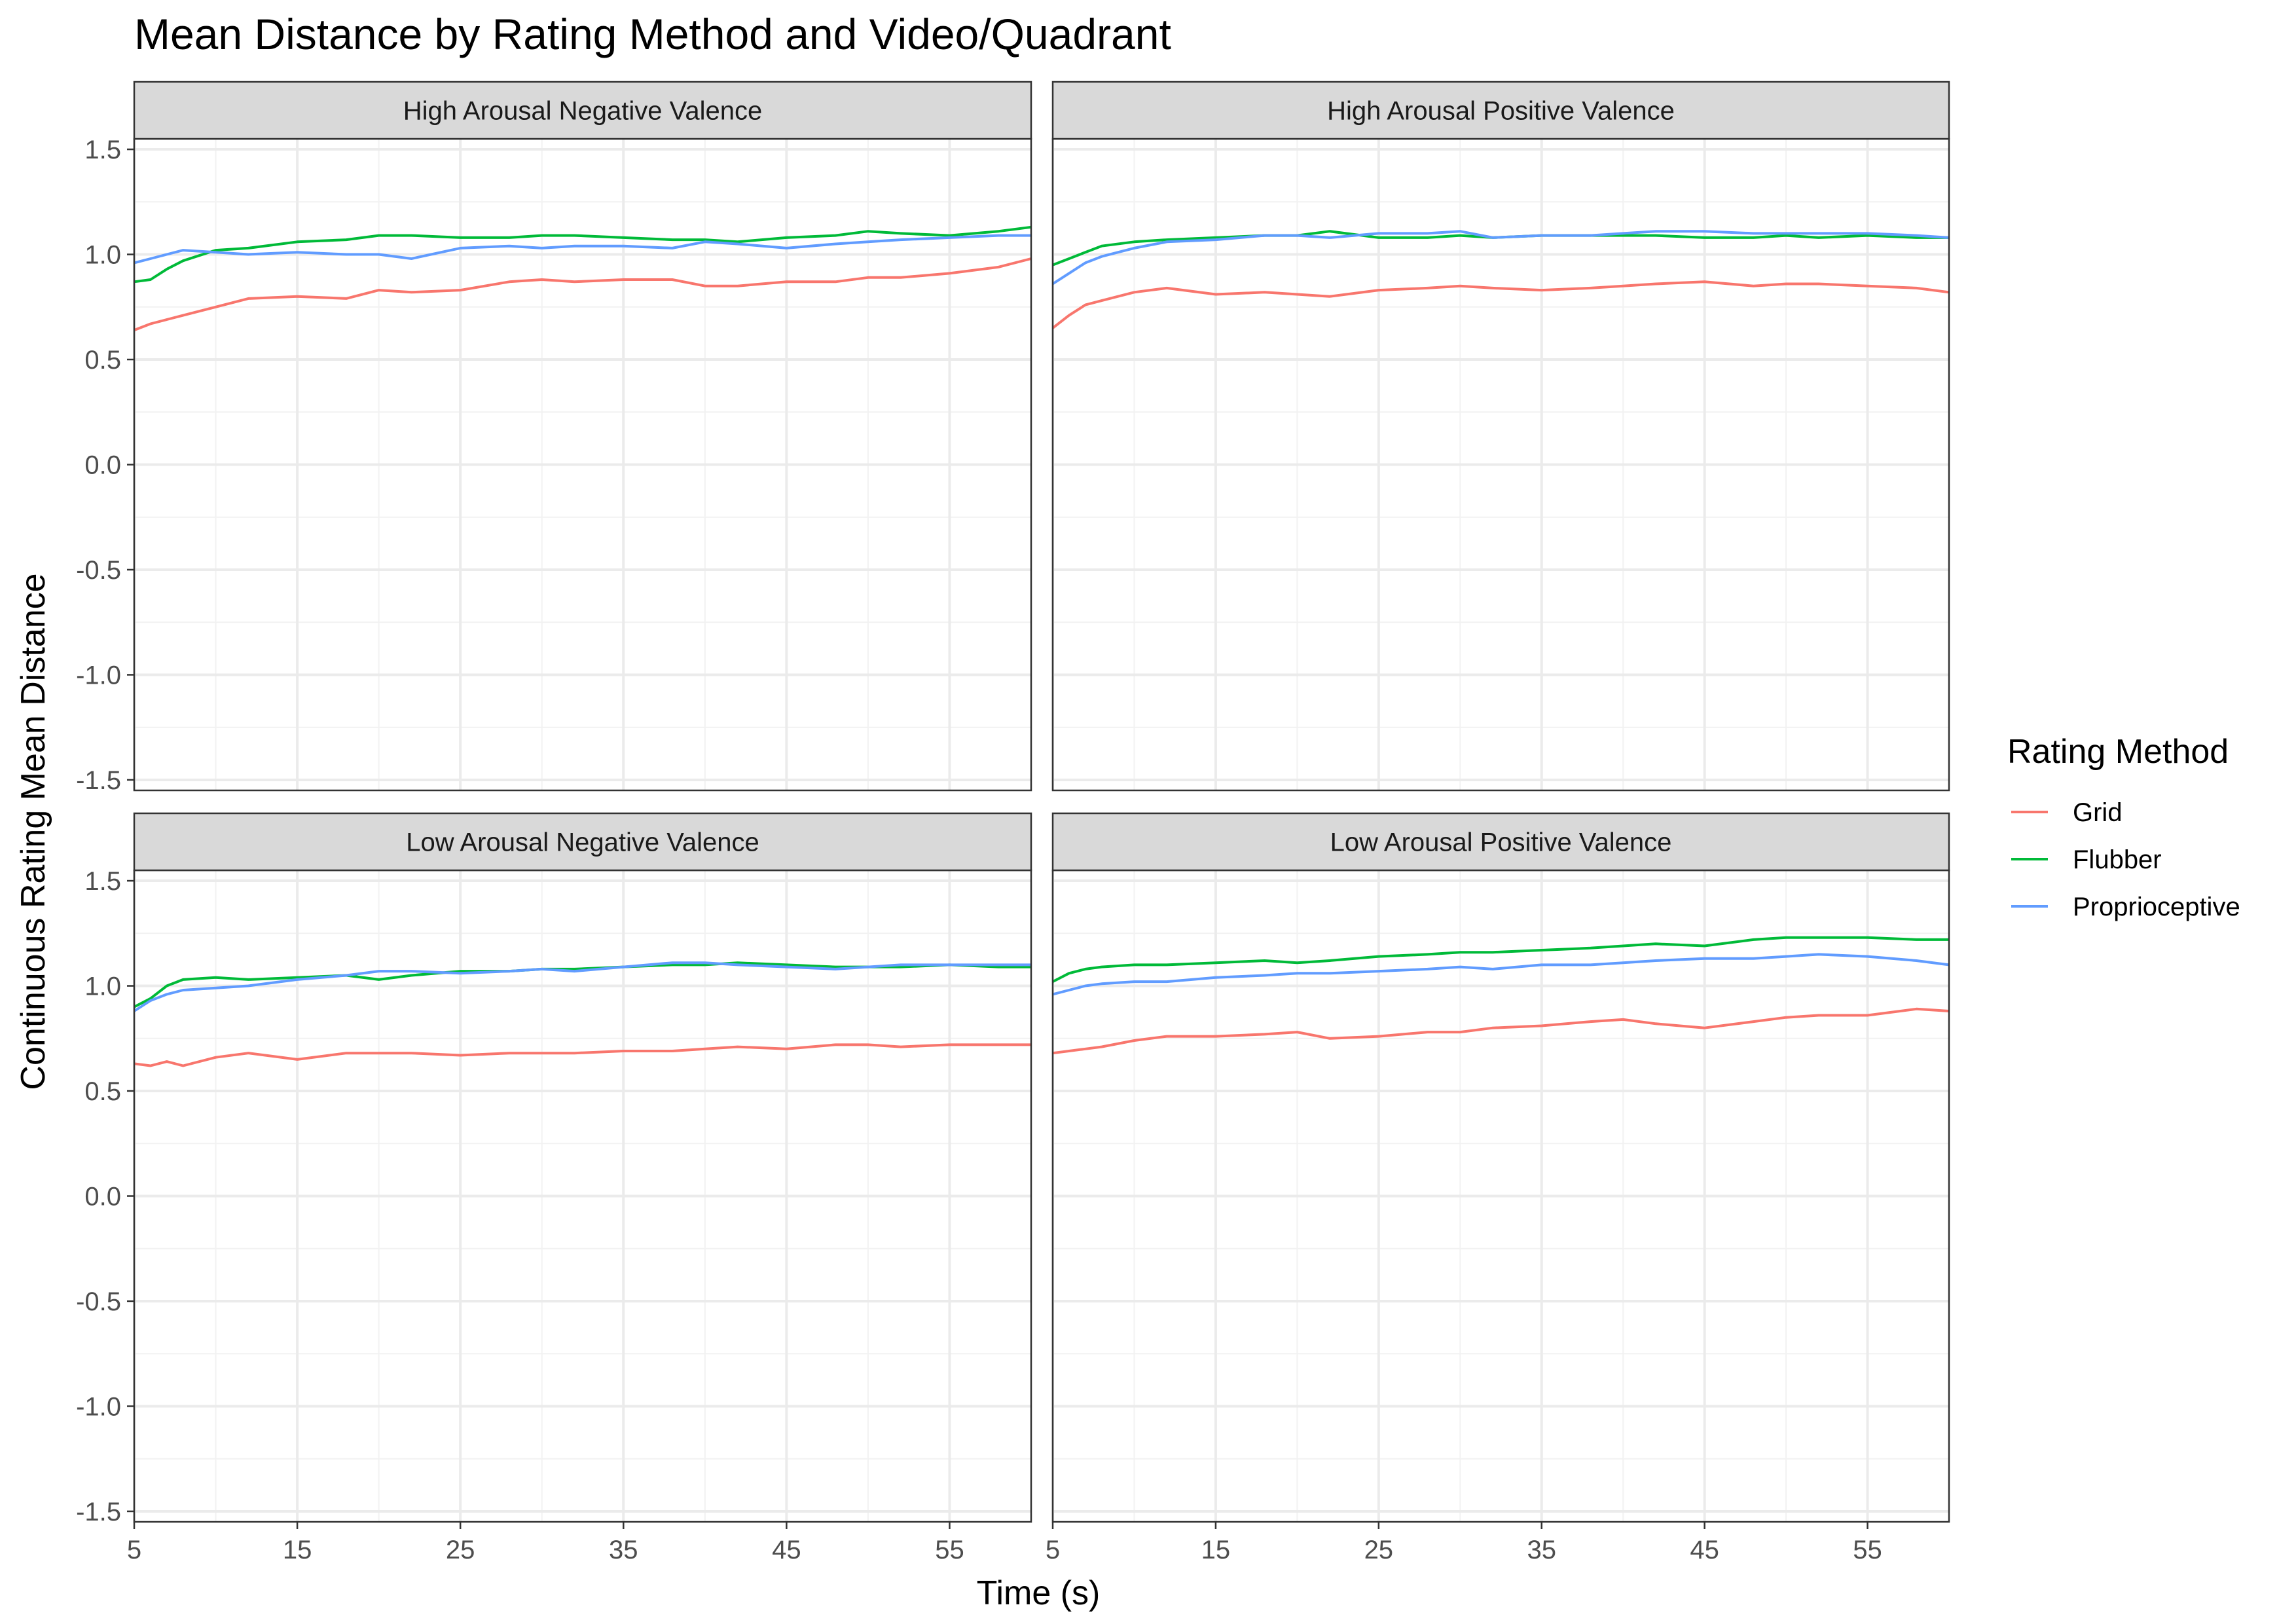 This screenshot has width=2296, height=1624. I want to click on legend: Rating Method Grid Flubber Proprioceptive, so click(2123, 827).